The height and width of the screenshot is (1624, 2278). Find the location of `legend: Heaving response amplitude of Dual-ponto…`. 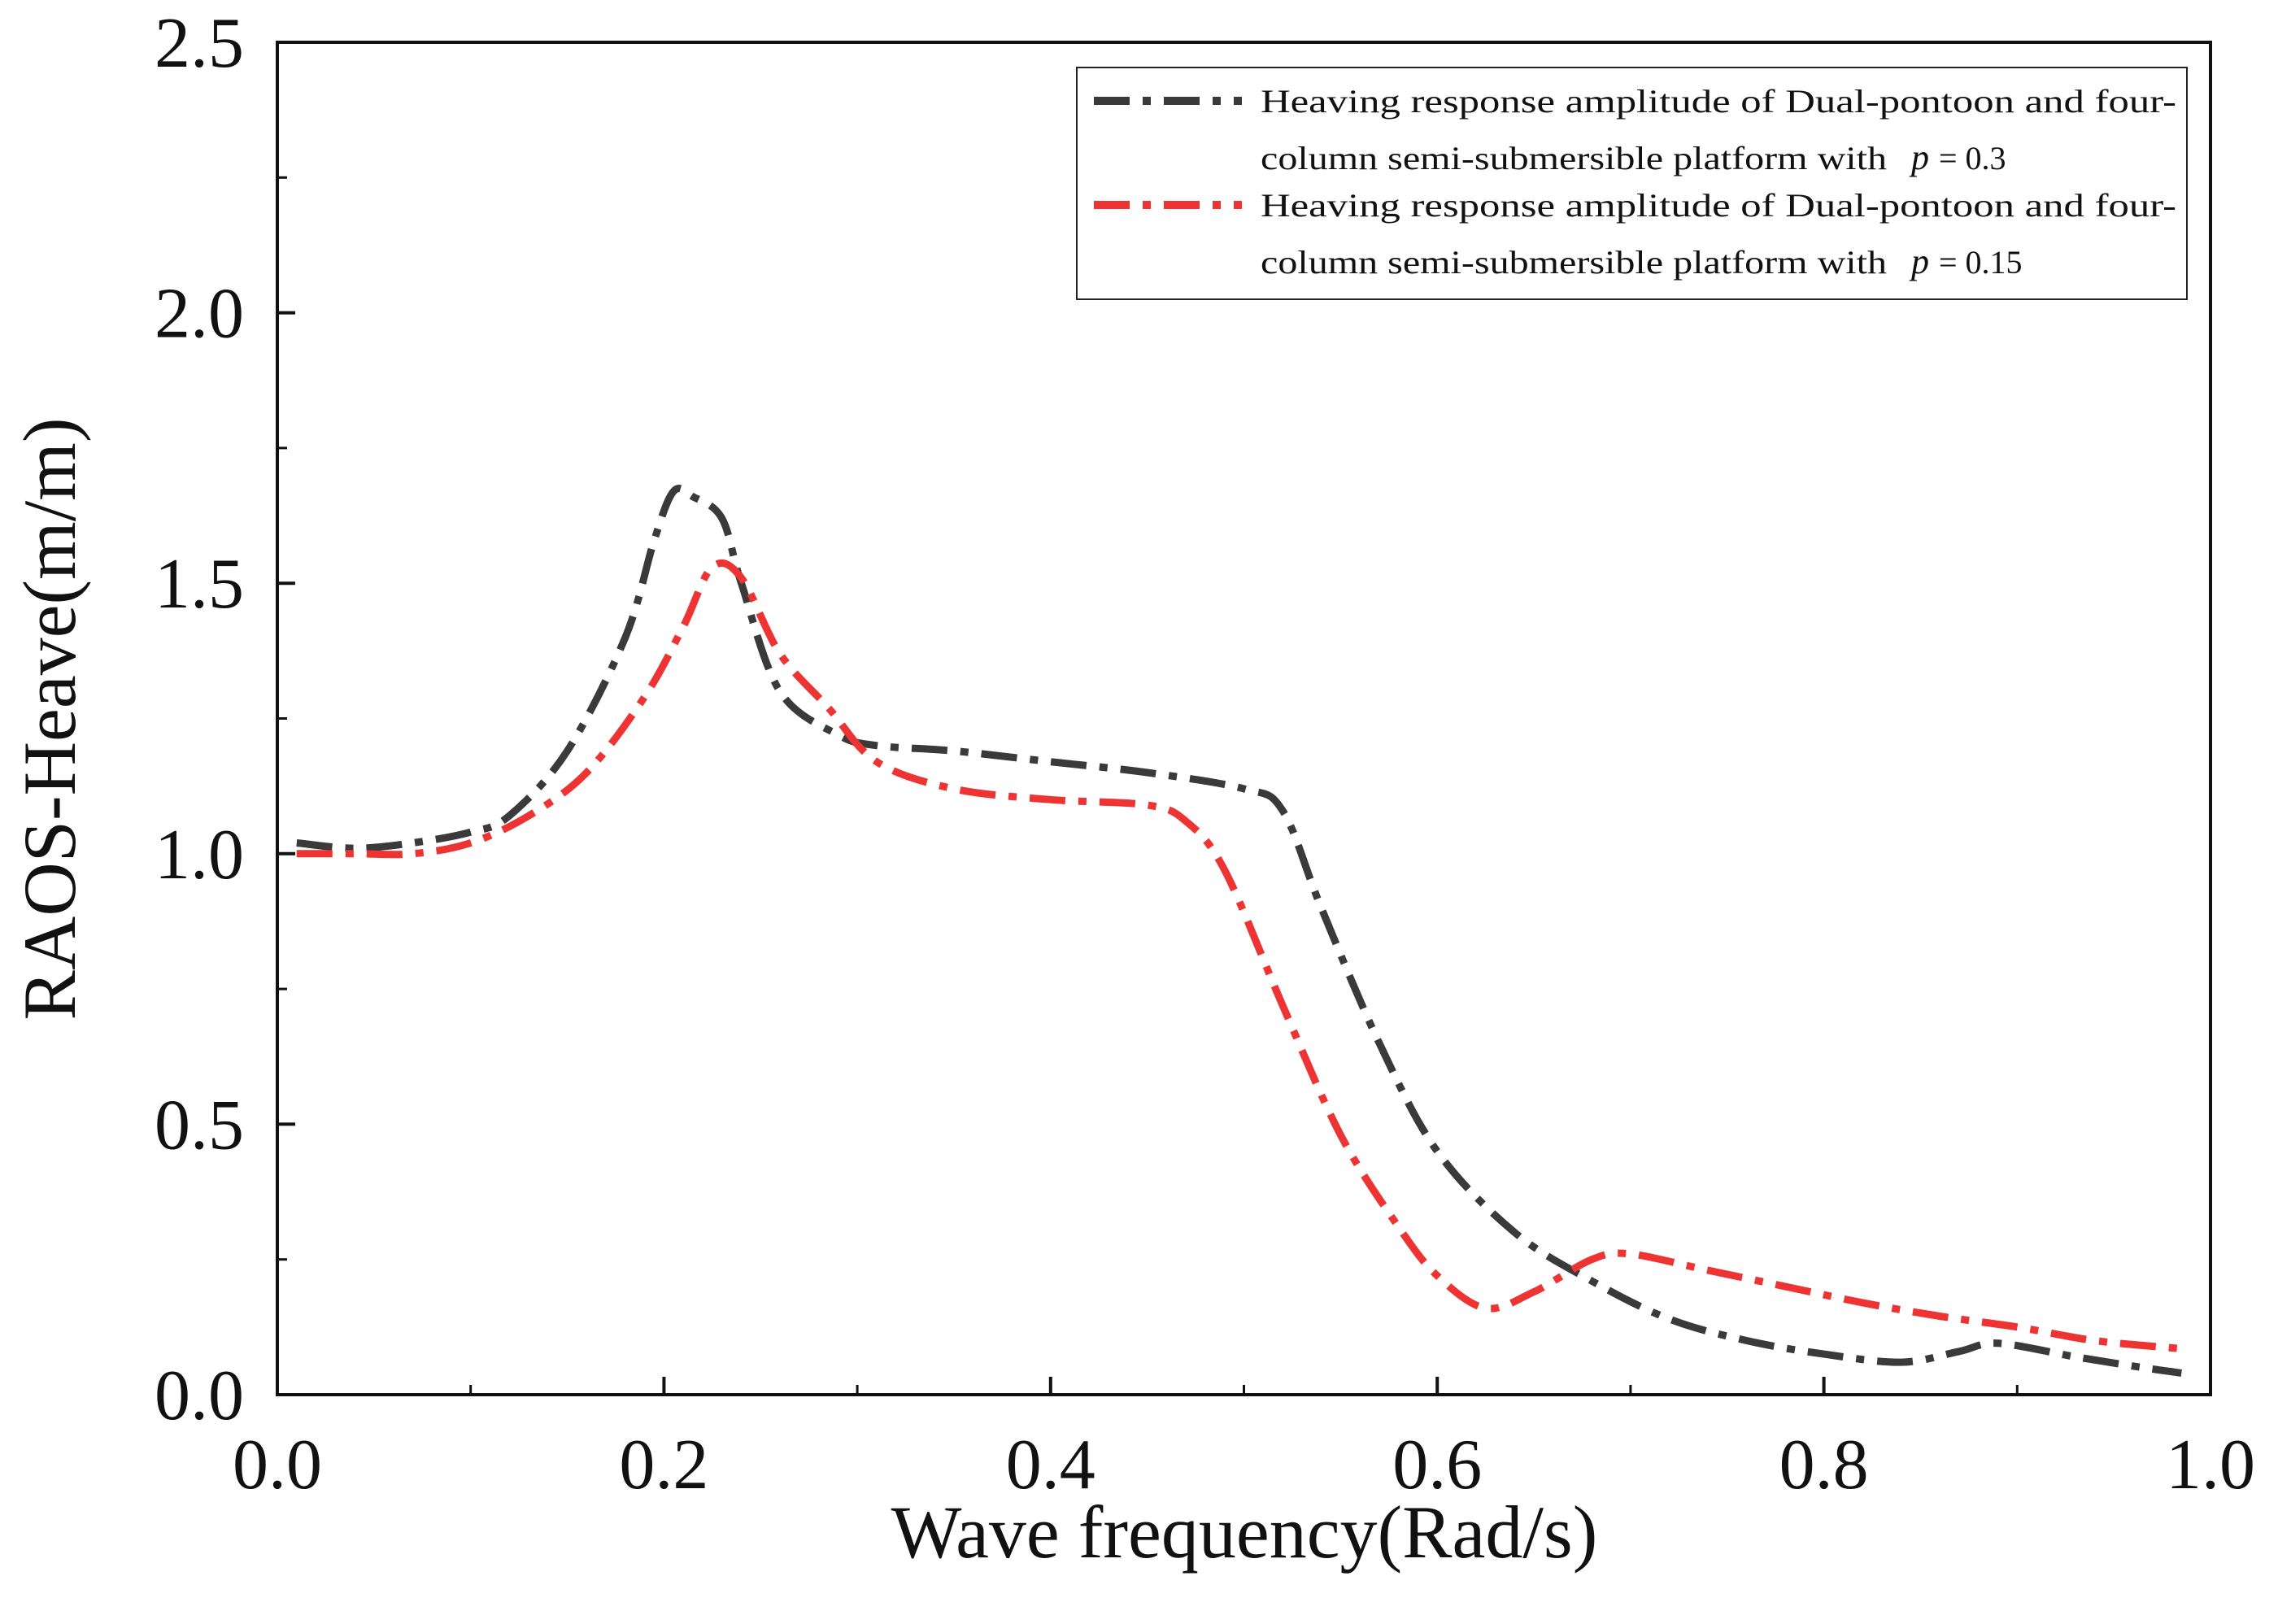

legend: Heaving response amplitude of Dual-ponto… is located at coordinates (1632, 183).